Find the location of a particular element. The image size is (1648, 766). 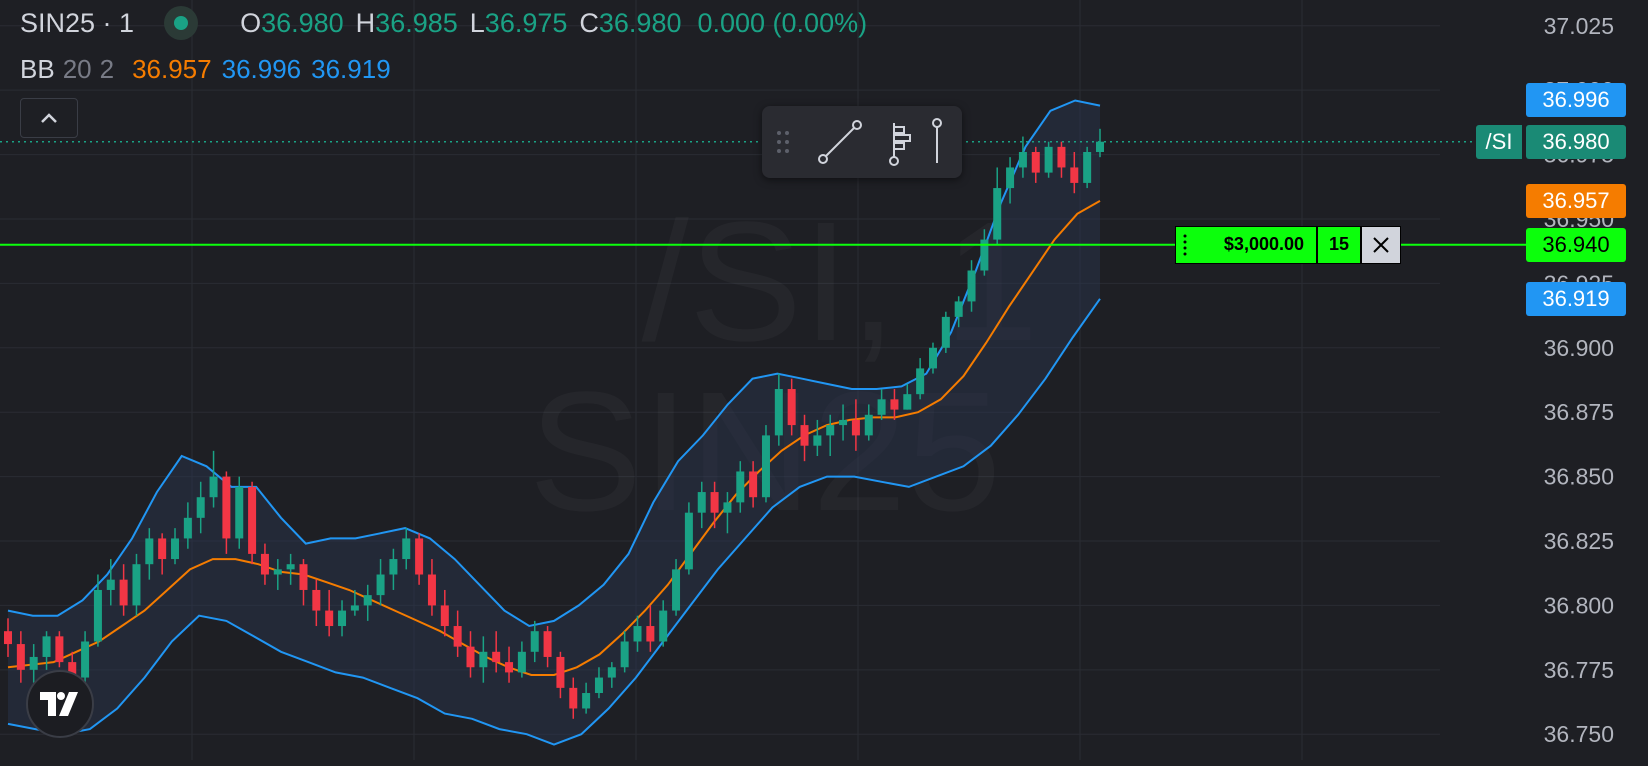

close-value: 36.980 is located at coordinates (640, 22).